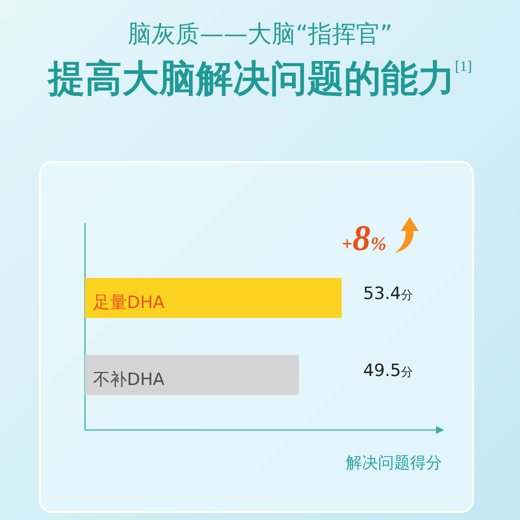  I want to click on x-axis-title: 解决问题得分, so click(394, 462).